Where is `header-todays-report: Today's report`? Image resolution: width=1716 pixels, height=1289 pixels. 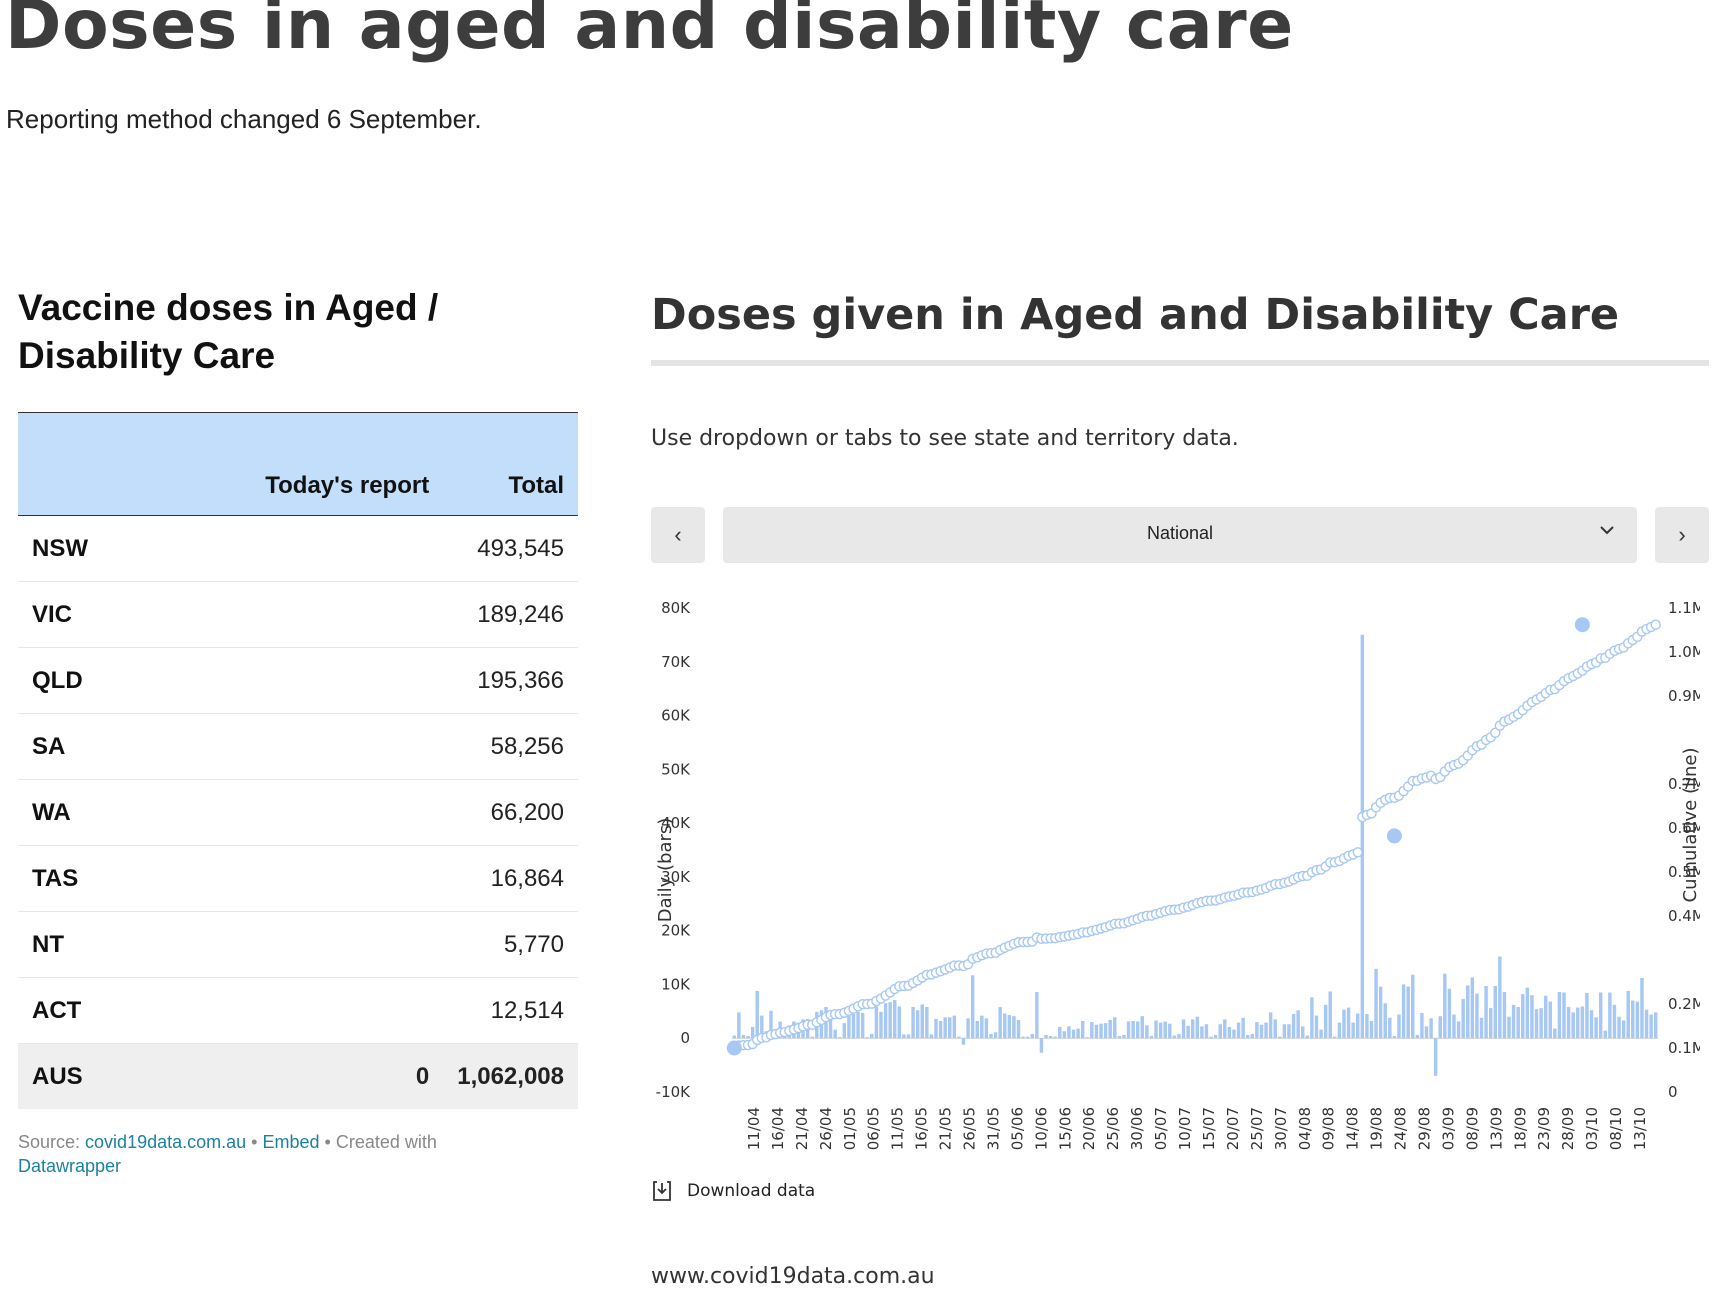 header-todays-report: Today's report is located at coordinates (344, 464).